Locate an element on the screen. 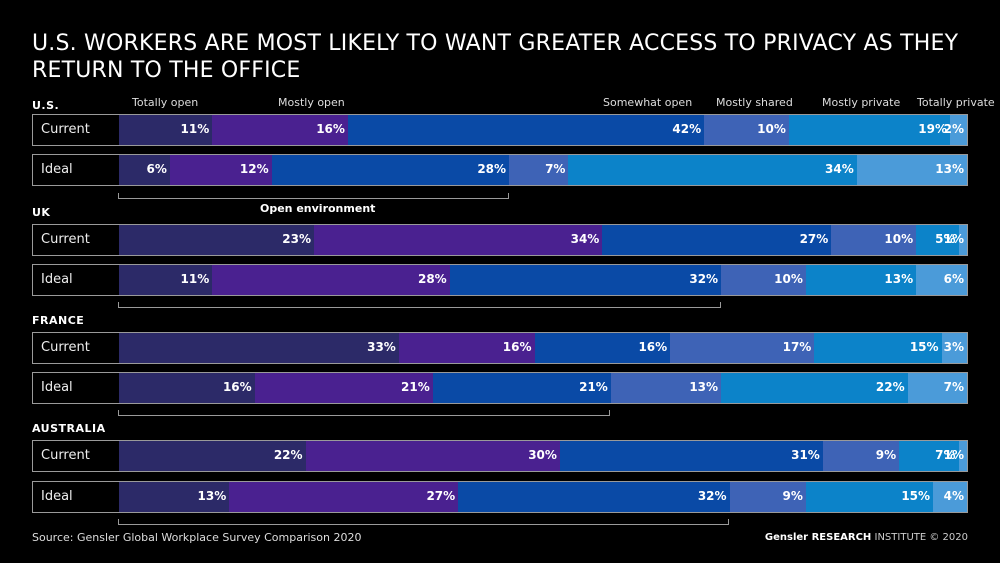 Image resolution: width=1000 pixels, height=563 pixels. bar-segment-mostly-private: 5% is located at coordinates (937, 240).